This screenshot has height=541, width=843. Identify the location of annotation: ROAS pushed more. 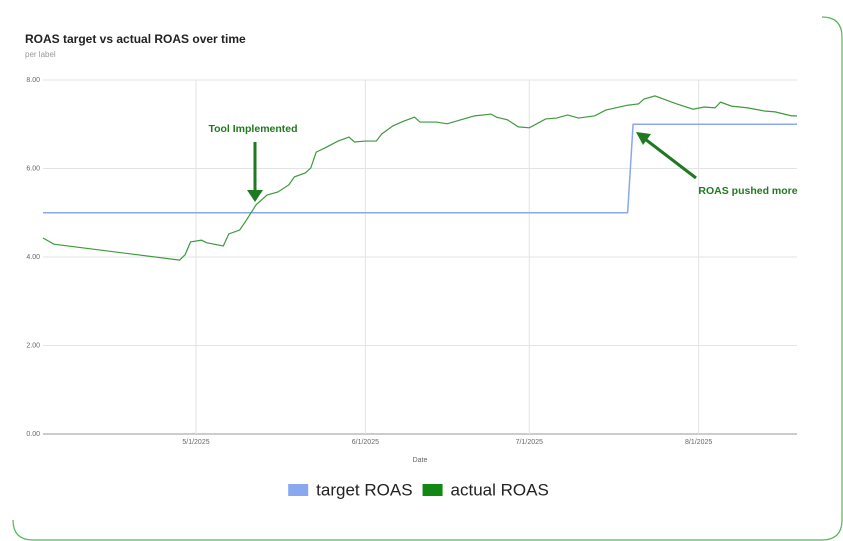
(717, 164).